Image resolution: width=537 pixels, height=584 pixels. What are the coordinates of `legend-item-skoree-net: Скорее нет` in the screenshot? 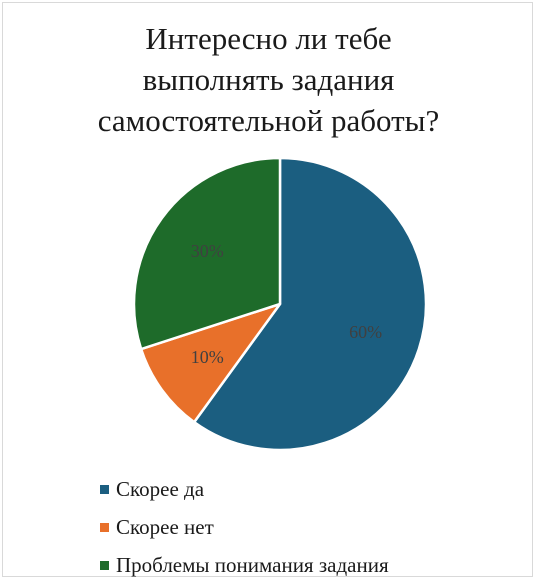 It's located at (244, 527).